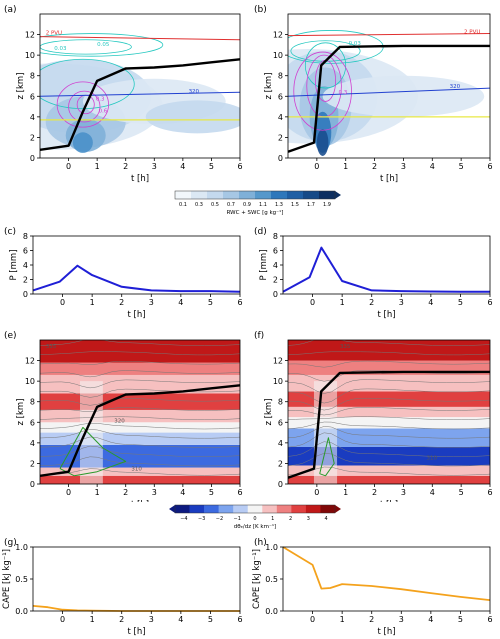 The width and height of the screenshot is (500, 639). I want to click on y-tick-label-d: 8, so click(275, 236).